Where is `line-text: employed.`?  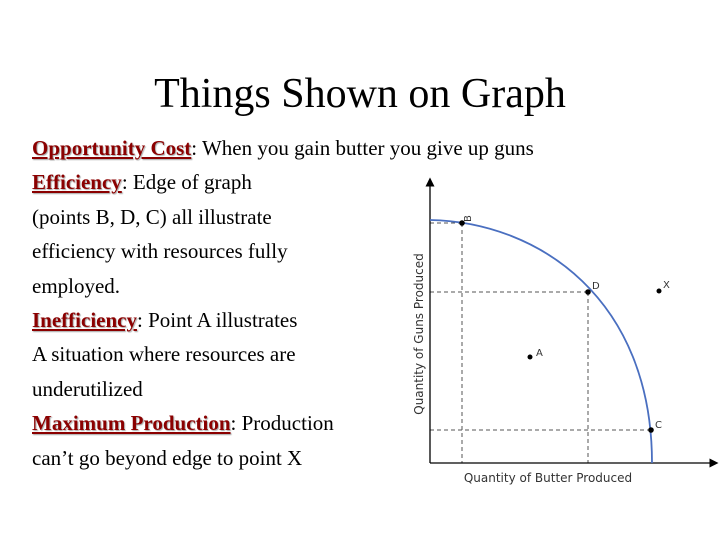 line-text: employed. is located at coordinates (76, 285).